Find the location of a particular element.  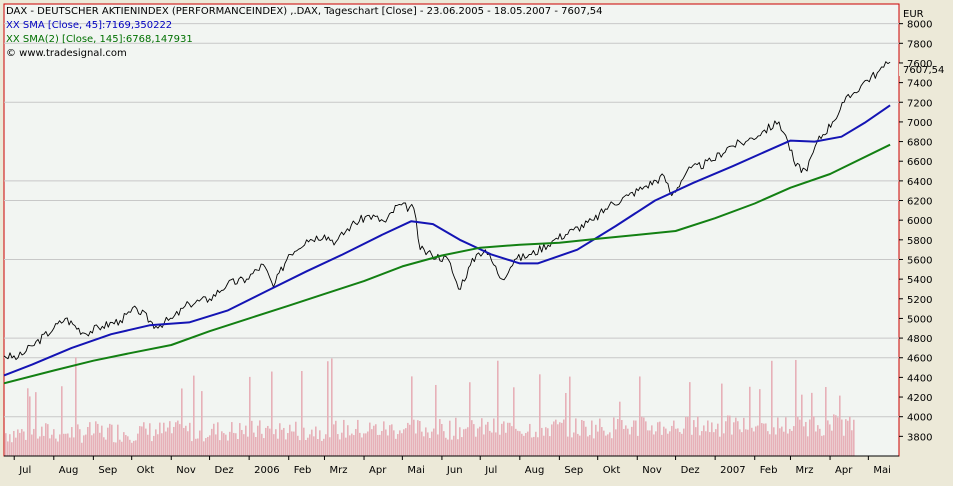

x-tick-label: Aug is located at coordinates (535, 470).